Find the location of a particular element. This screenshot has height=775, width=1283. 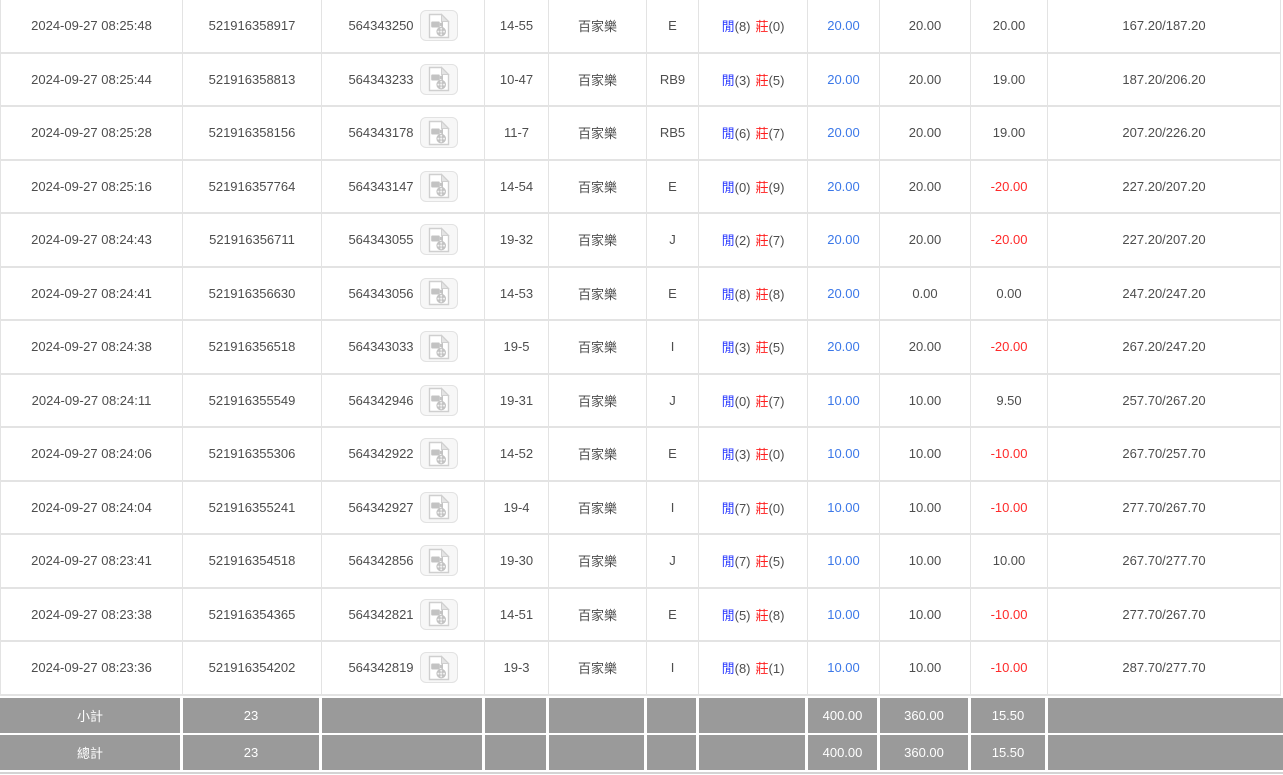

player-result: 閒(6) is located at coordinates (736, 132).